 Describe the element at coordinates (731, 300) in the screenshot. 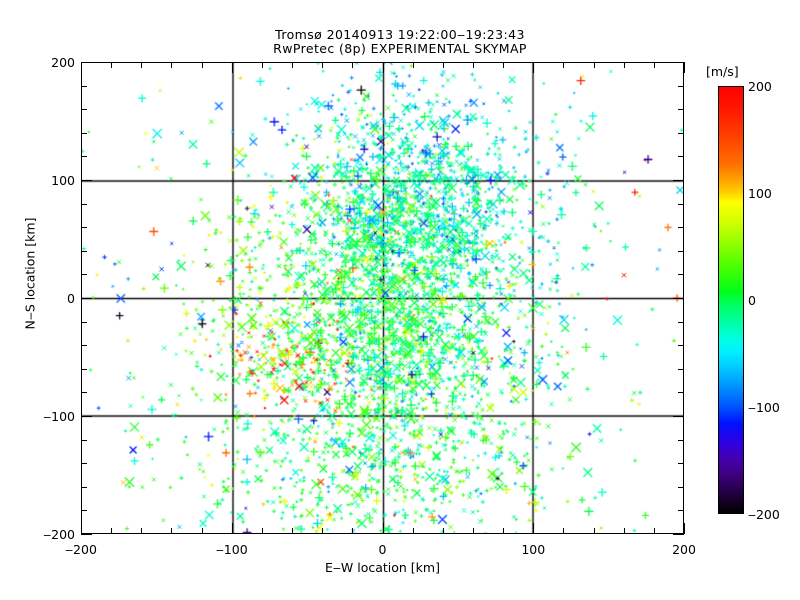

I see `colorbar` at that location.